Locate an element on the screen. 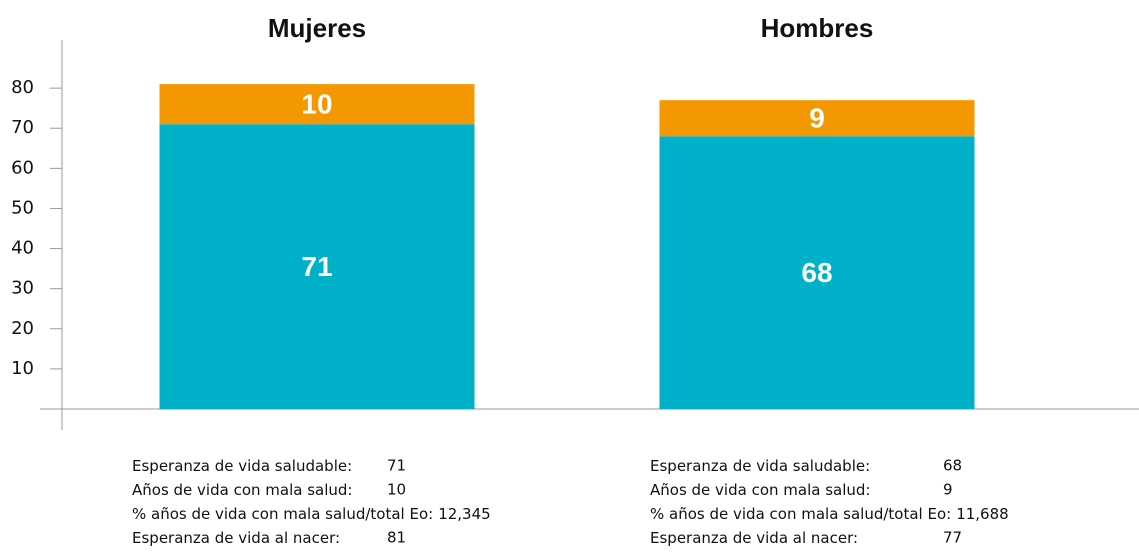 The width and height of the screenshot is (1139, 558). note-value: 12,345 is located at coordinates (464, 514).